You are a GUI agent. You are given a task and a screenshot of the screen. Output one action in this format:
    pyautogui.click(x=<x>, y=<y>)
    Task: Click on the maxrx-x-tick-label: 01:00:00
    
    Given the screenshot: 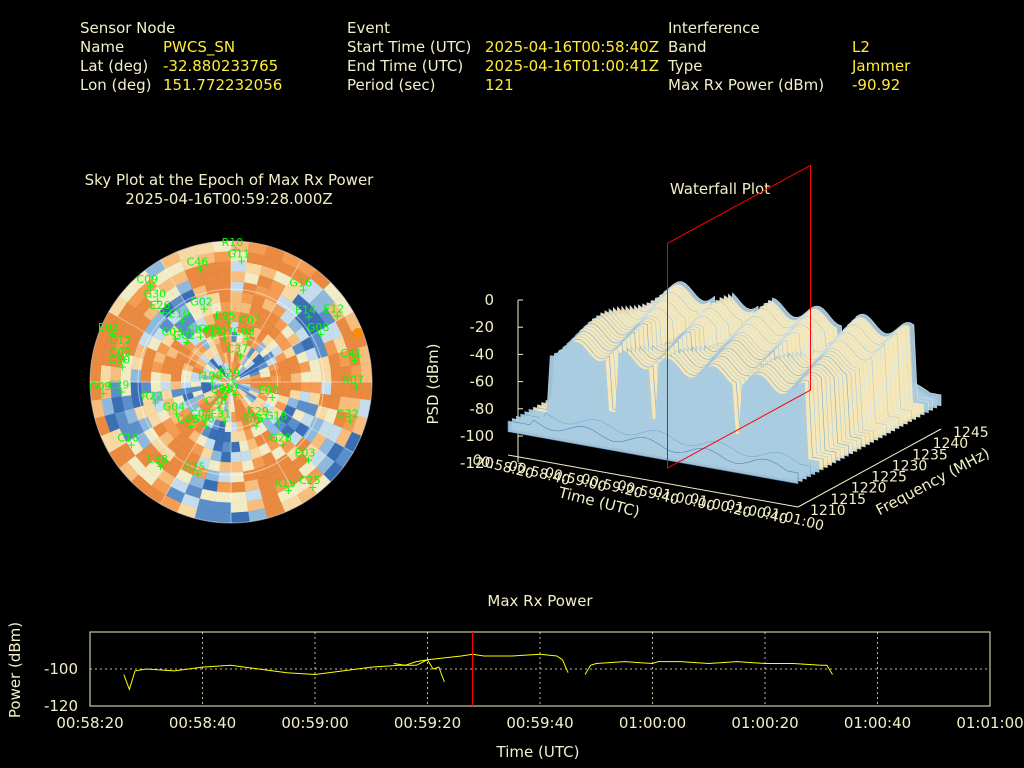 What is the action you would take?
    pyautogui.click(x=652, y=723)
    